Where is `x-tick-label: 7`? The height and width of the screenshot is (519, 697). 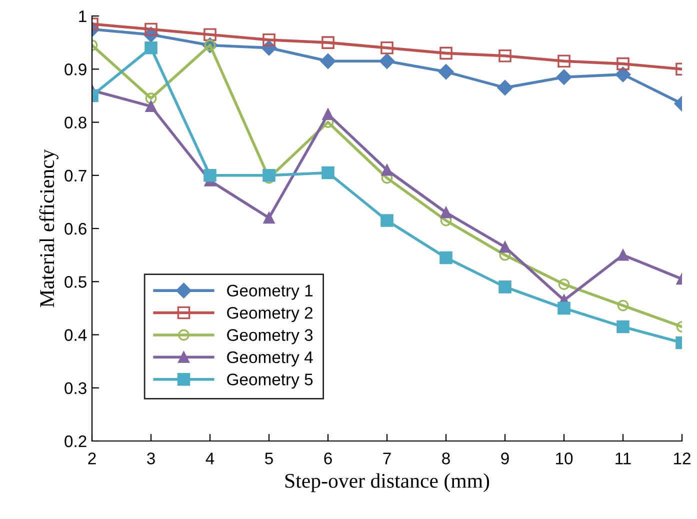 x-tick-label: 7 is located at coordinates (387, 458).